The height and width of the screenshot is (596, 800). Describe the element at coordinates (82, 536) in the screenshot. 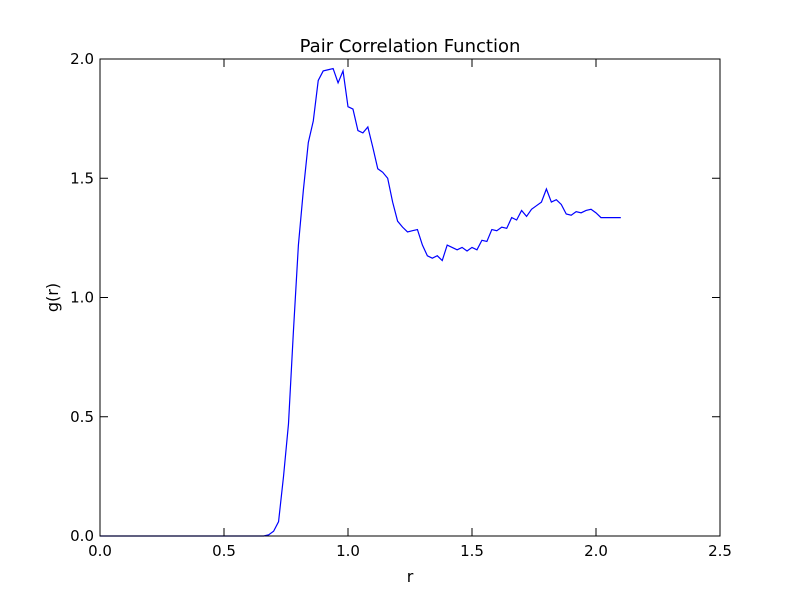

I see `y-tick-label: 0.0` at that location.